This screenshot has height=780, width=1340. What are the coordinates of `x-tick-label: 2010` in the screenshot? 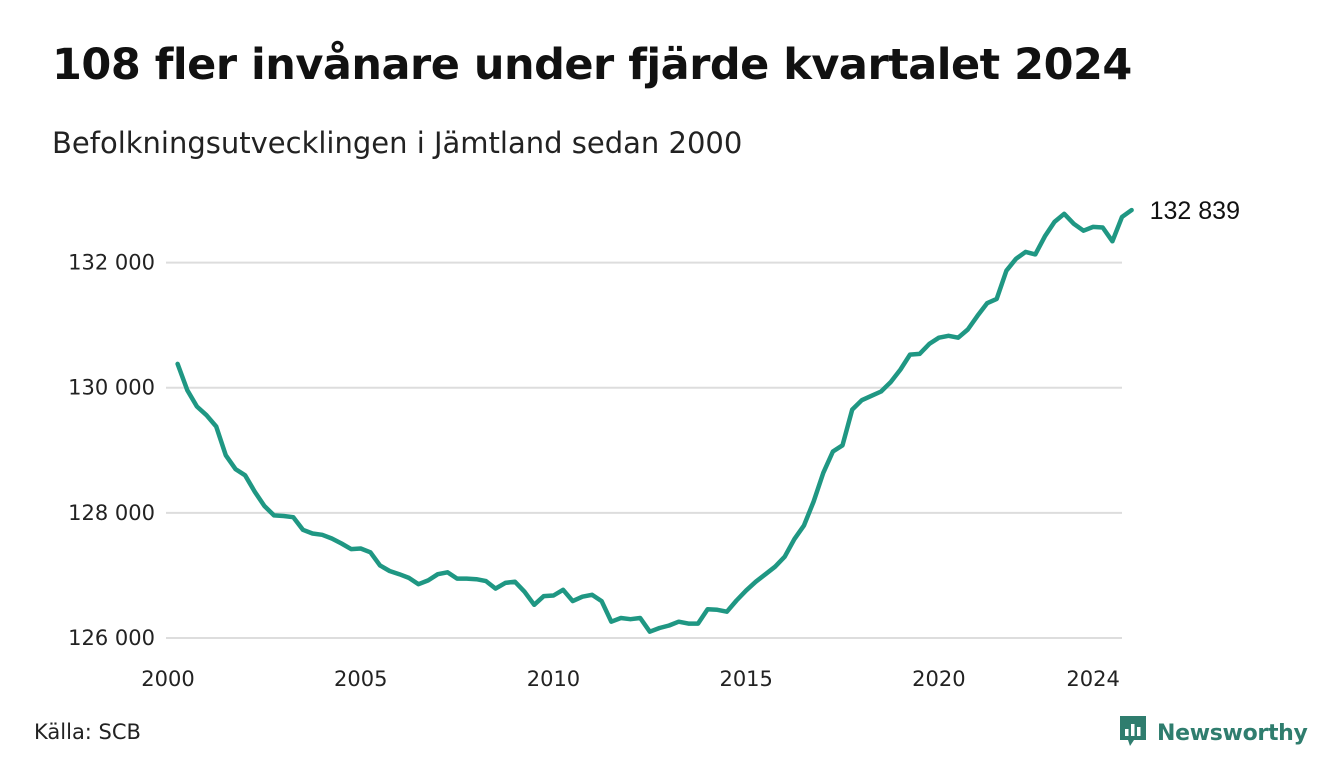 It's located at (553, 679).